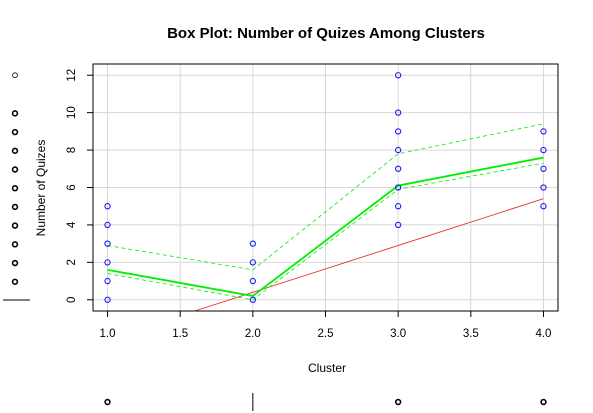  I want to click on x-axis: 1.0 1.5 2.0 2.5 3.0 3.5 4.0, so click(325, 325).